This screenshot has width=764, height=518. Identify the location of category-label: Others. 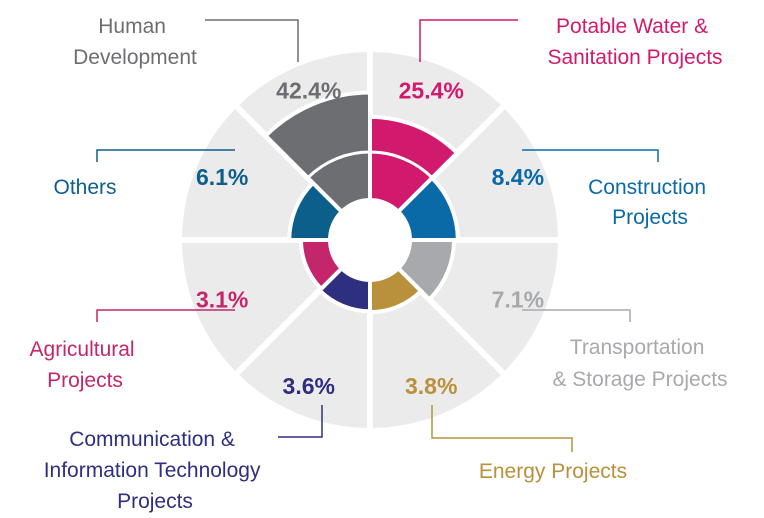
(84, 187).